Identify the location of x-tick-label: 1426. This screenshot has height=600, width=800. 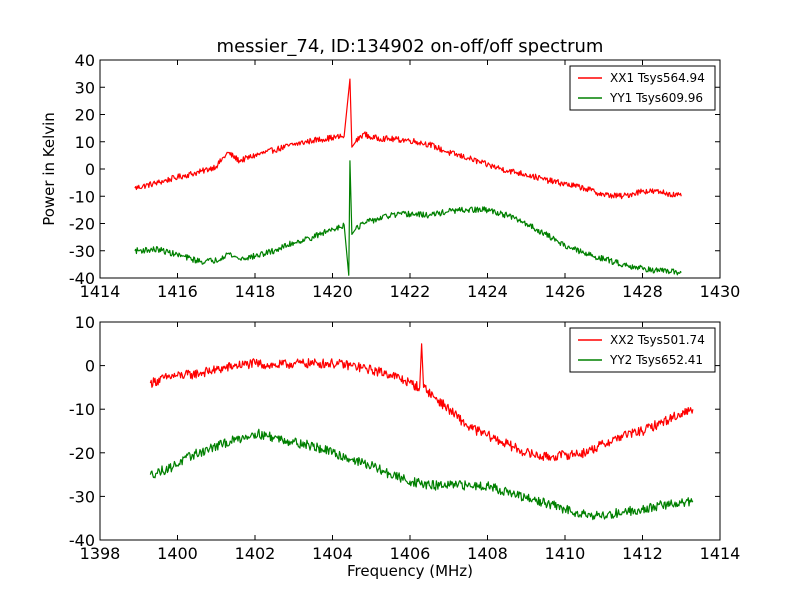
(565, 291).